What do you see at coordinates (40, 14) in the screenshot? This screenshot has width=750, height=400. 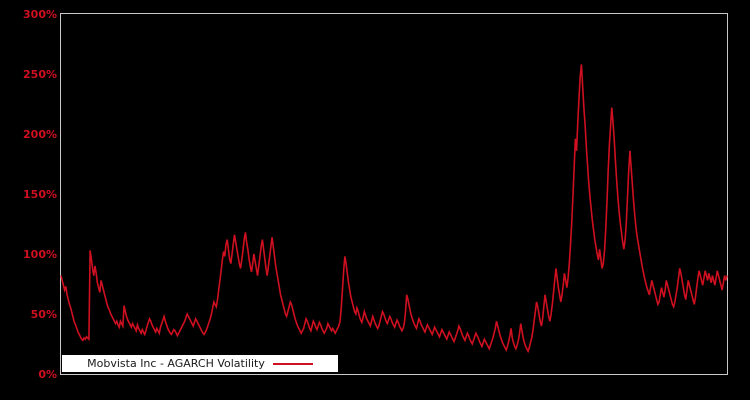 I see `y-tick-300: 300%` at bounding box center [40, 14].